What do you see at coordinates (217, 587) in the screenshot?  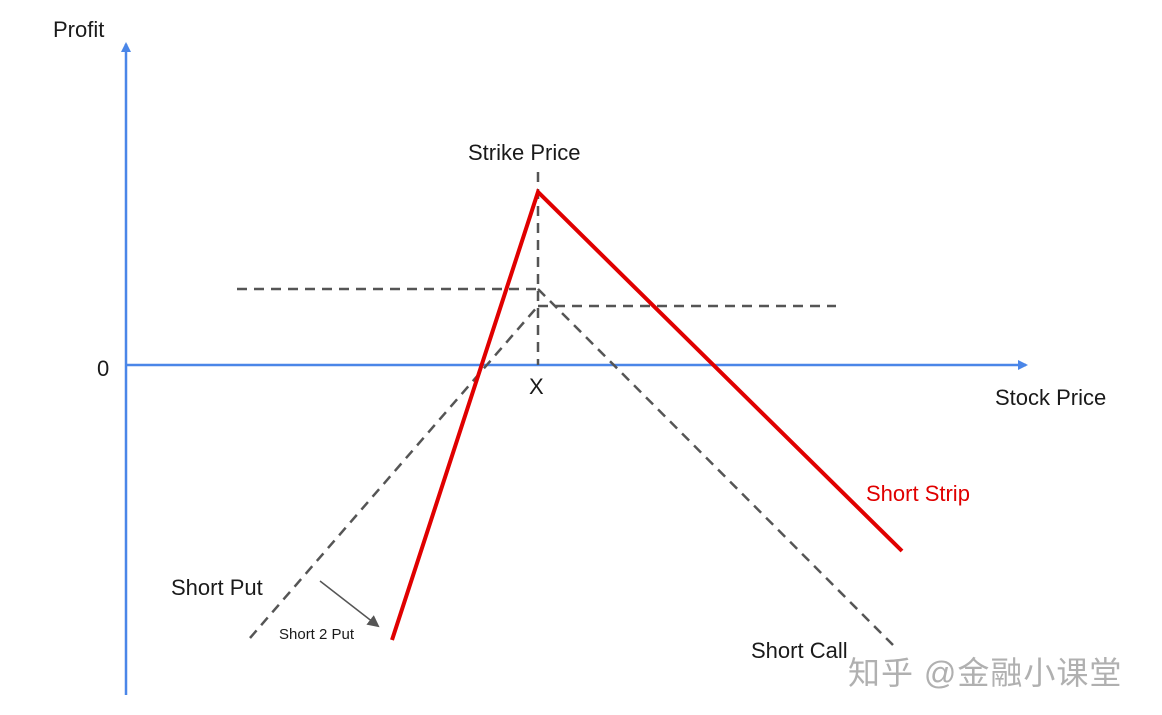 I see `short-put-label: Short Put` at bounding box center [217, 587].